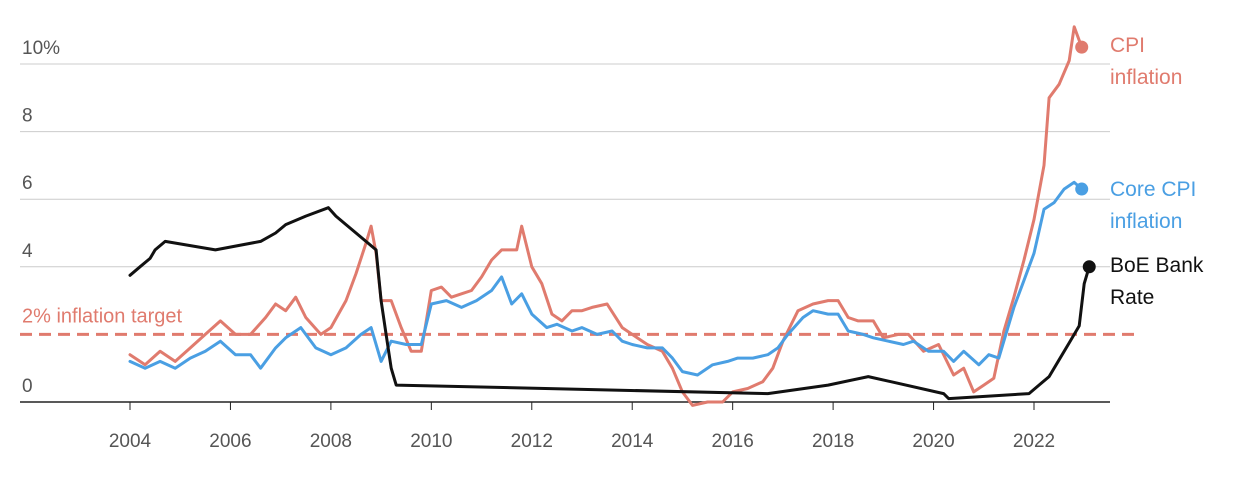  Describe the element at coordinates (1146, 221) in the screenshot. I see `core-cpi-inflation-label-line-1: inflation` at that location.